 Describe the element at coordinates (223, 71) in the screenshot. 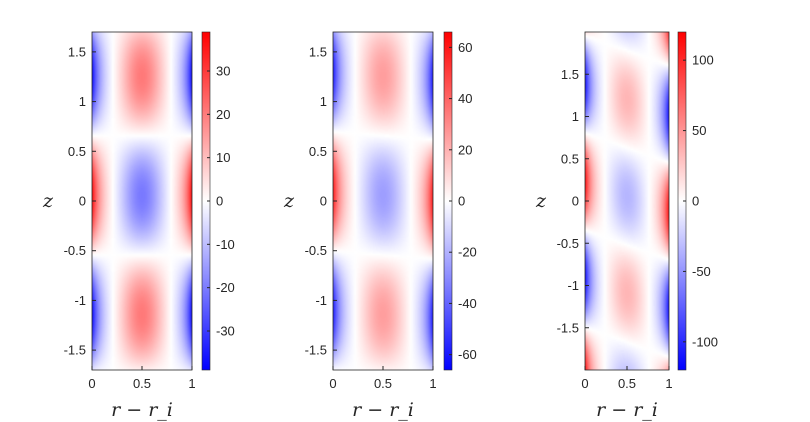

I see `colorbar-tick-label: 30` at that location.